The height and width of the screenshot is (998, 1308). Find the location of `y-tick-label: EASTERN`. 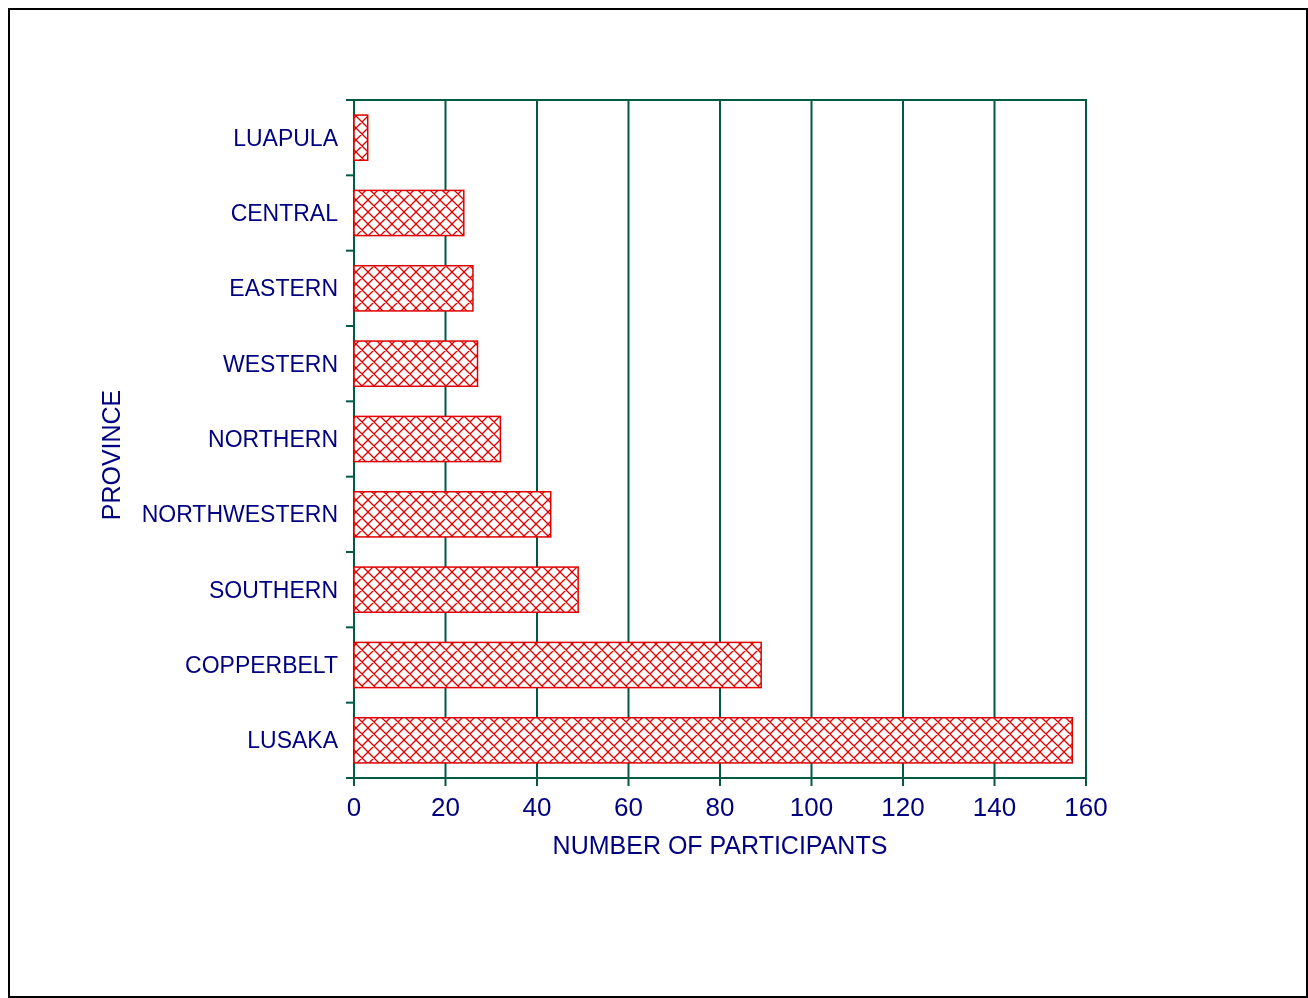

y-tick-label: EASTERN is located at coordinates (283, 288).